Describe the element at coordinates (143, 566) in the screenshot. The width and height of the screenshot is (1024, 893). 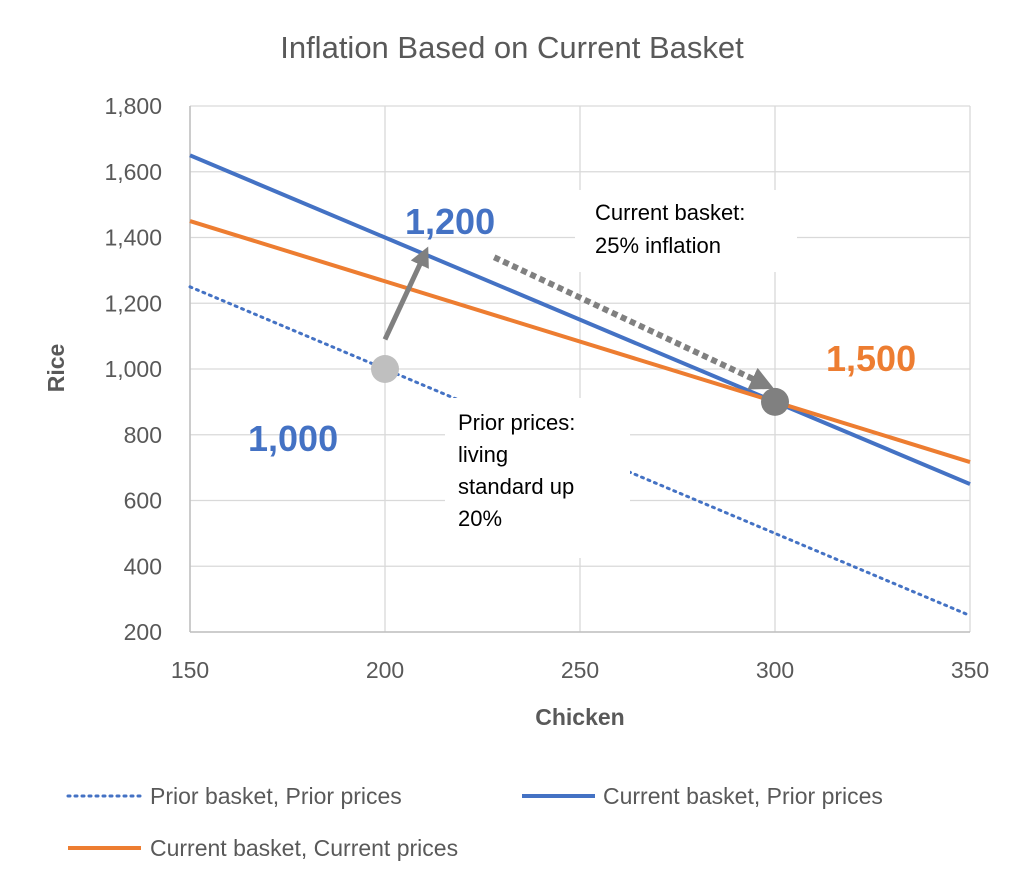
I see `y-tick-label: 400` at that location.